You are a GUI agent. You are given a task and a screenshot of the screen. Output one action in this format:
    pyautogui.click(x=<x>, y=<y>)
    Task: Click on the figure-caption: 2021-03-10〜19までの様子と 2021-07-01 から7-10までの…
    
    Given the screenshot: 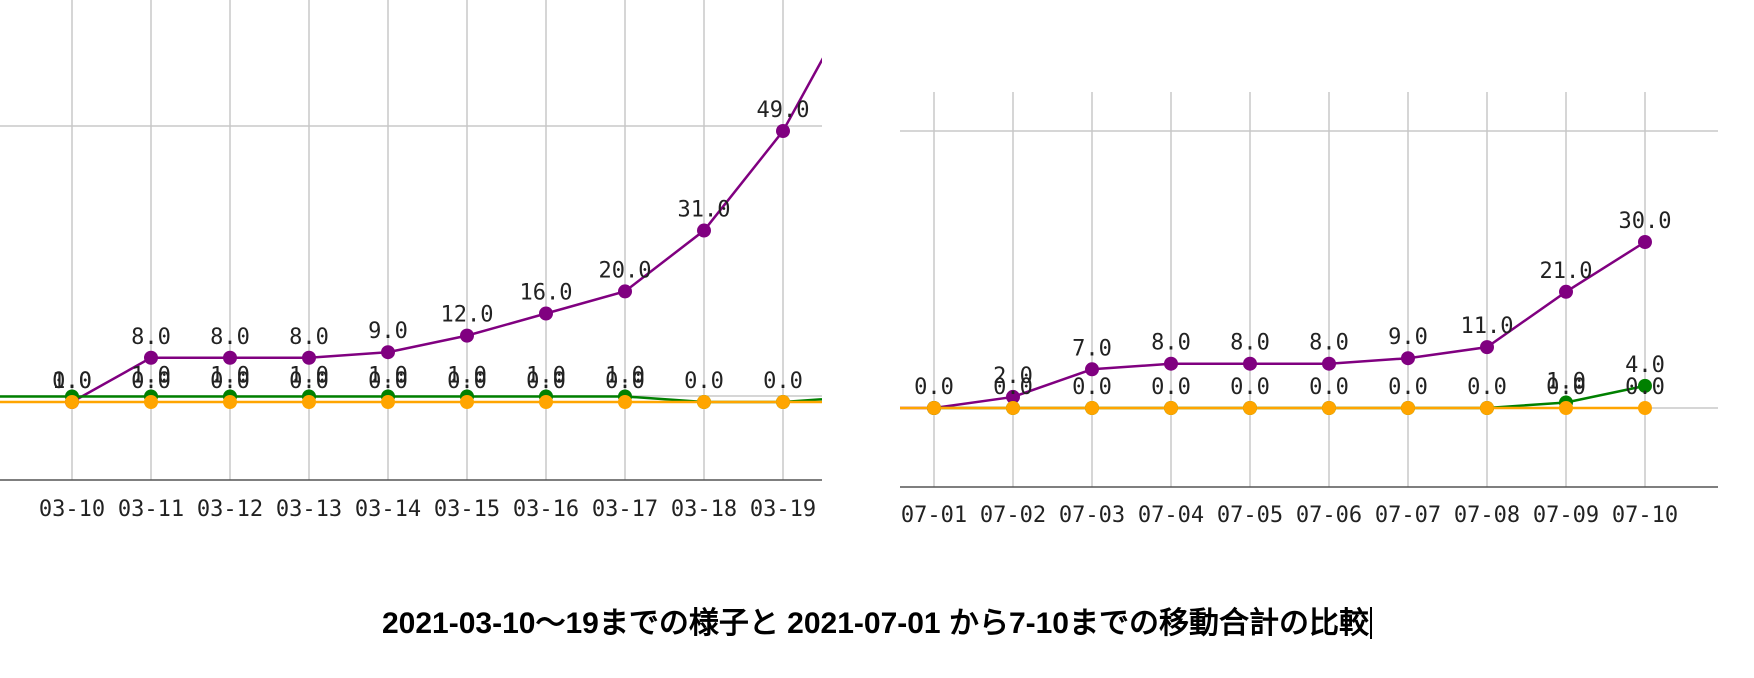 What is the action you would take?
    pyautogui.click(x=877, y=620)
    